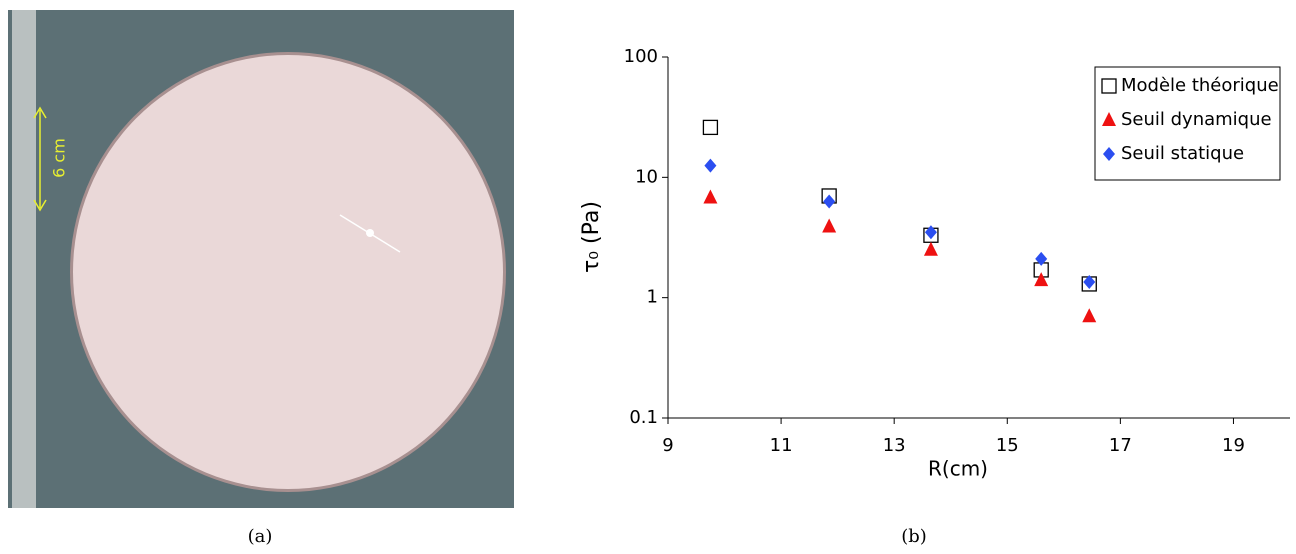 The image size is (1296, 554). Describe the element at coordinates (781, 445) in the screenshot. I see `x-tick-label: 11` at that location.